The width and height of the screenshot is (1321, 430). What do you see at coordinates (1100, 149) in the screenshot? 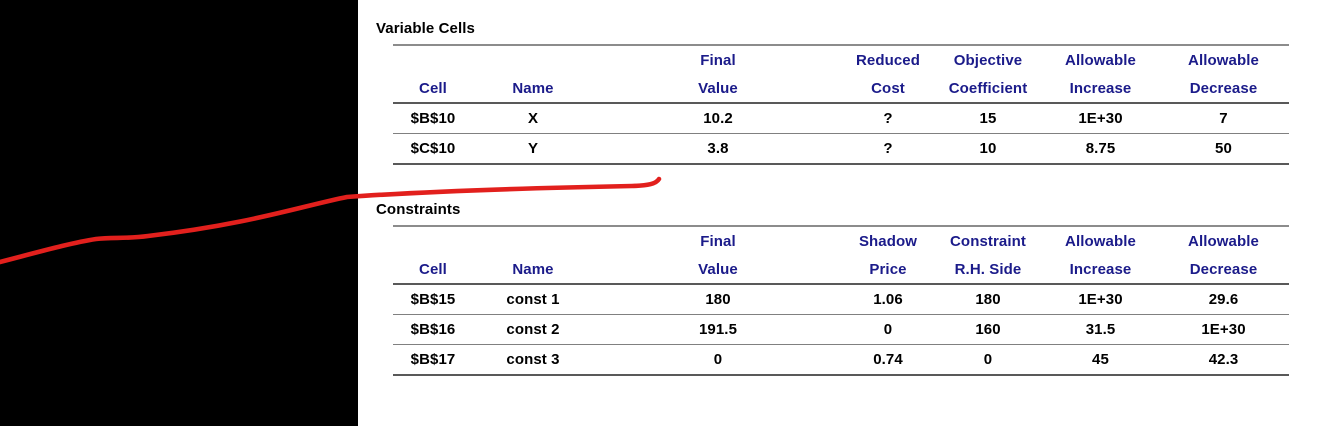
I see `table-cell: 8.75` at bounding box center [1100, 149].